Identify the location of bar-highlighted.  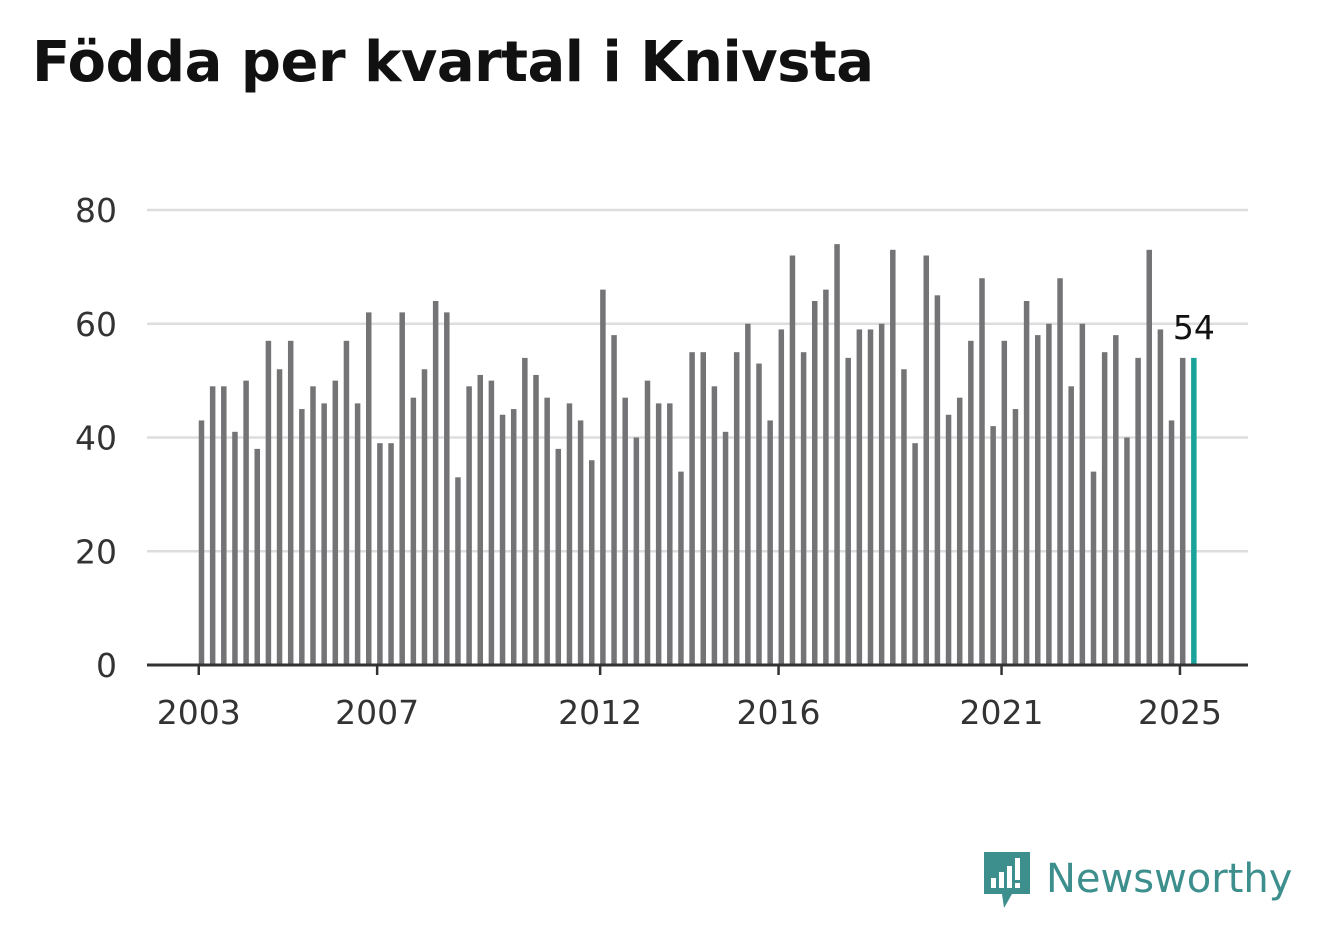
(1194, 511).